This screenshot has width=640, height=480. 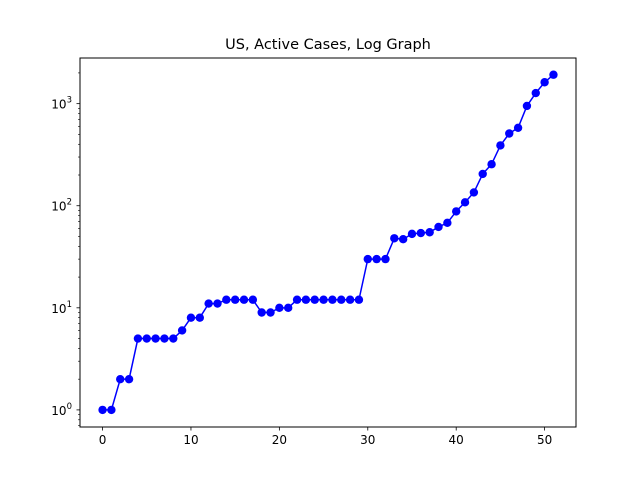 I want to click on chart-title: US, Active Cases, Log Graph, so click(x=328, y=45).